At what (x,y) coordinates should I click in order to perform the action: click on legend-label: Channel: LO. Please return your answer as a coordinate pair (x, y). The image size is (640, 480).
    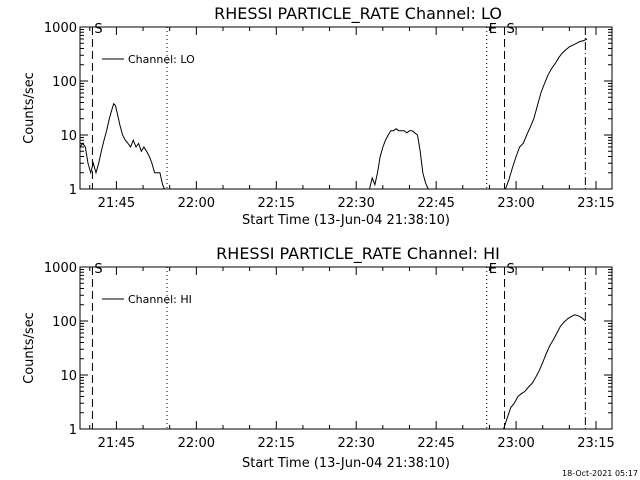
    Looking at the image, I should click on (161, 59).